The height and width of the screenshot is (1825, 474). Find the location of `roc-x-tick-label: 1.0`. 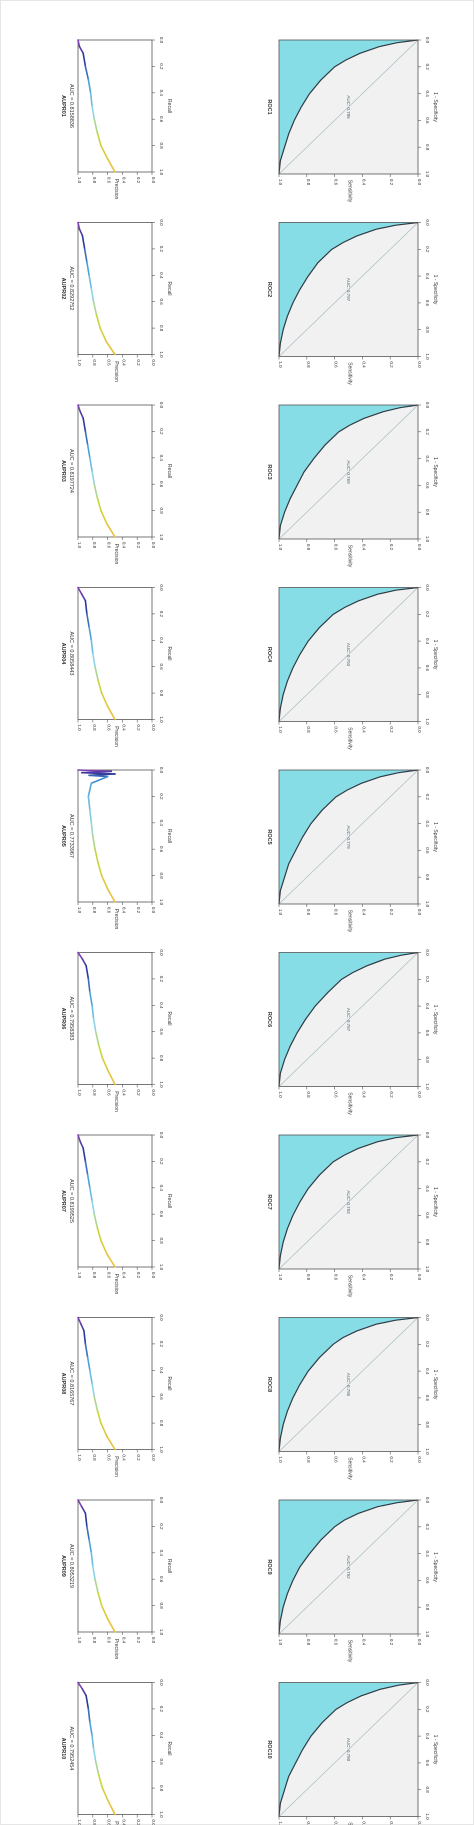

roc-x-tick-label: 1.0 is located at coordinates (427, 1086).